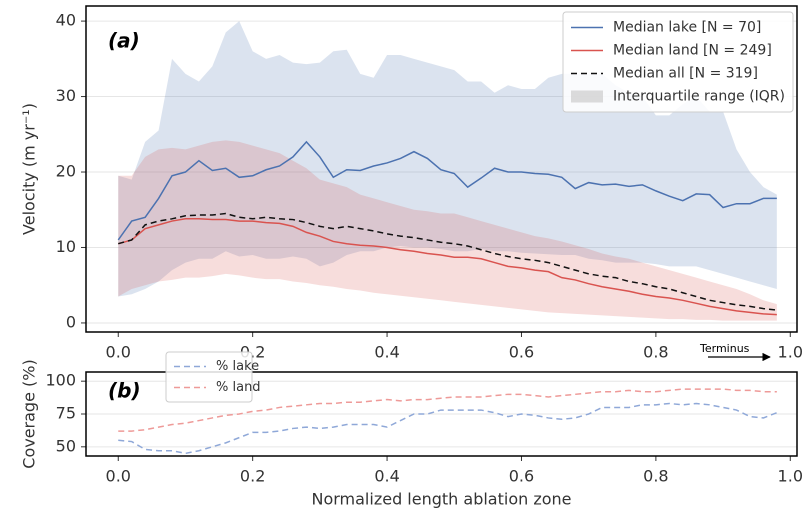  Describe the element at coordinates (60, 380) in the screenshot. I see `y-tick-label: 100` at that location.